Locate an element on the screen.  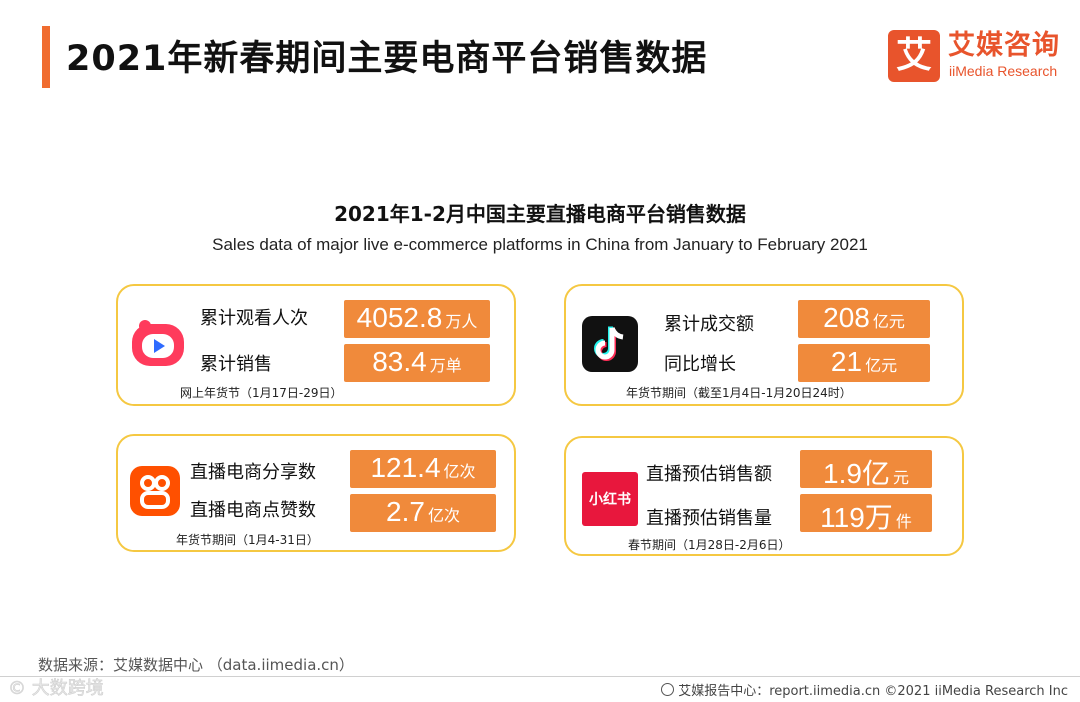
douyin-logo-icon is located at coordinates (610, 344).